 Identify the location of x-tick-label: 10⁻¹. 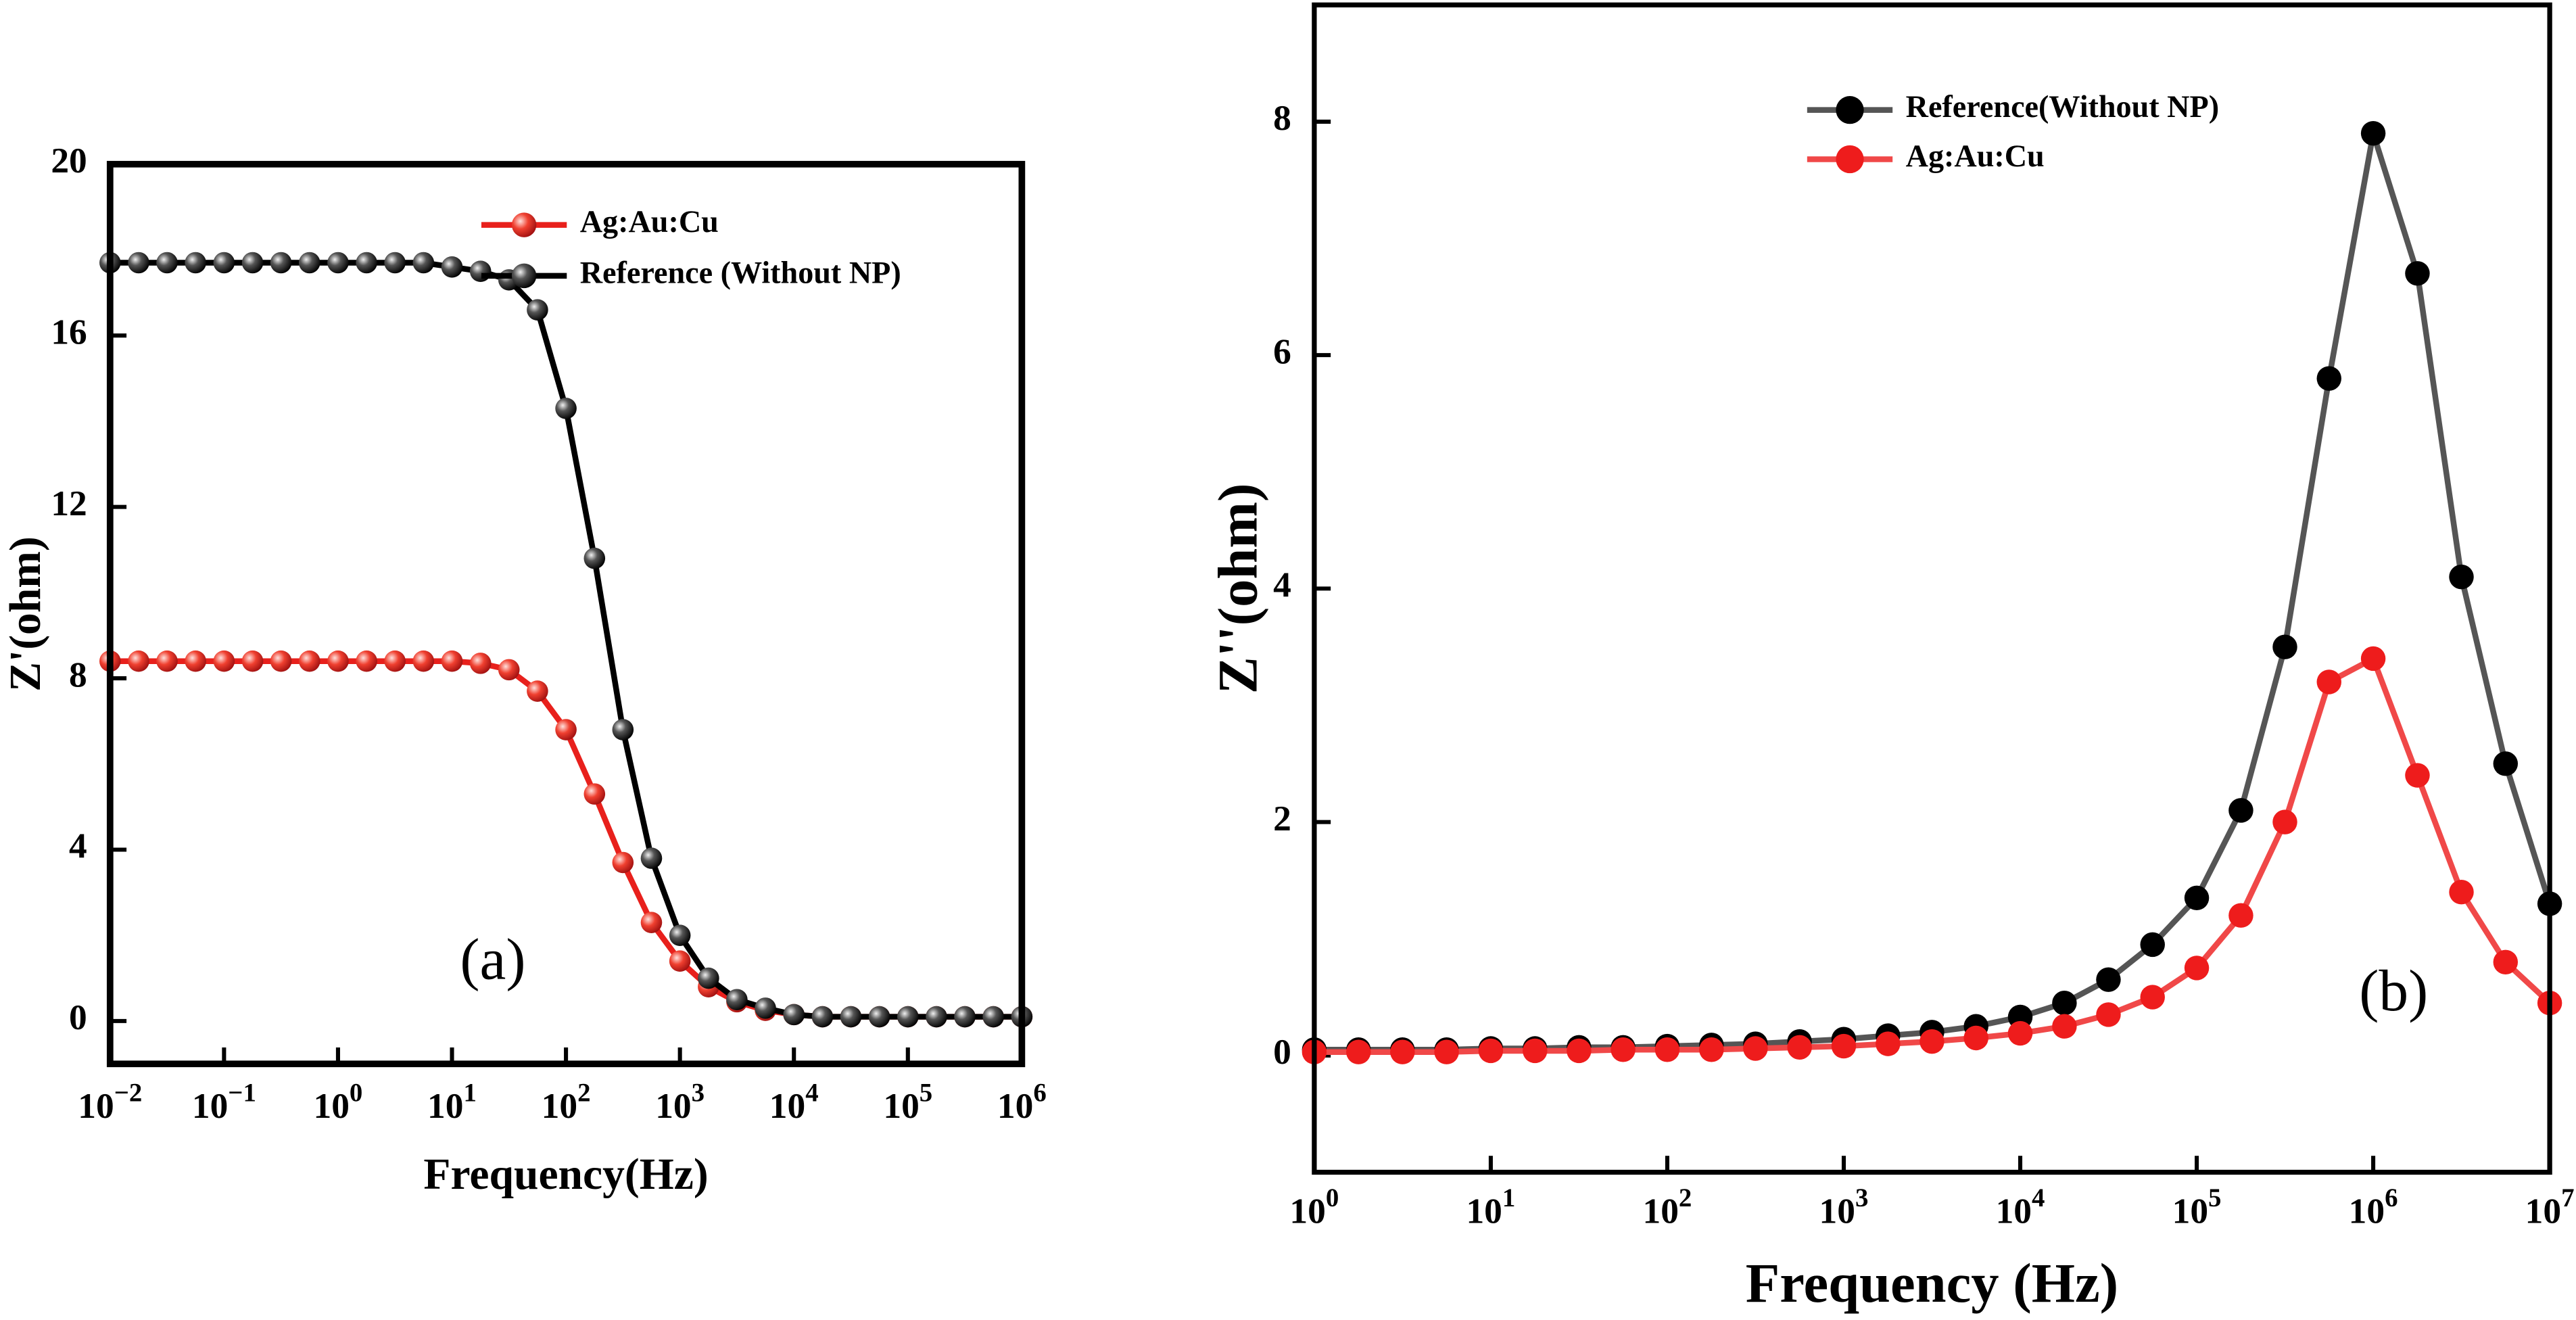
(224, 1102).